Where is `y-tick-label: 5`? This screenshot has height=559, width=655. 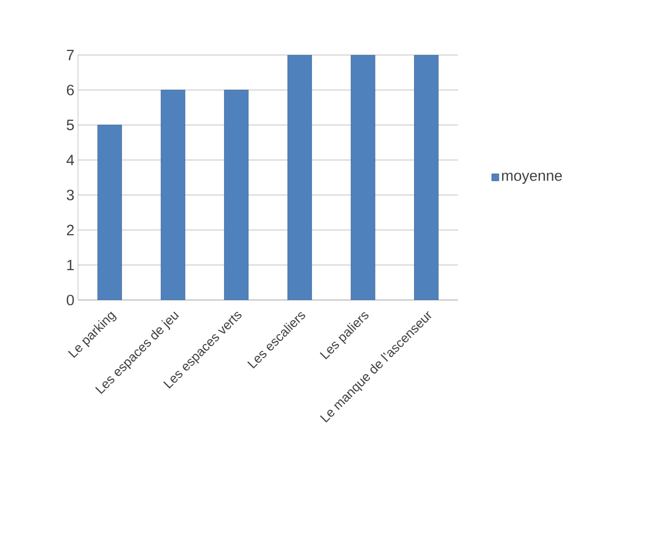
y-tick-label: 5 is located at coordinates (70, 125).